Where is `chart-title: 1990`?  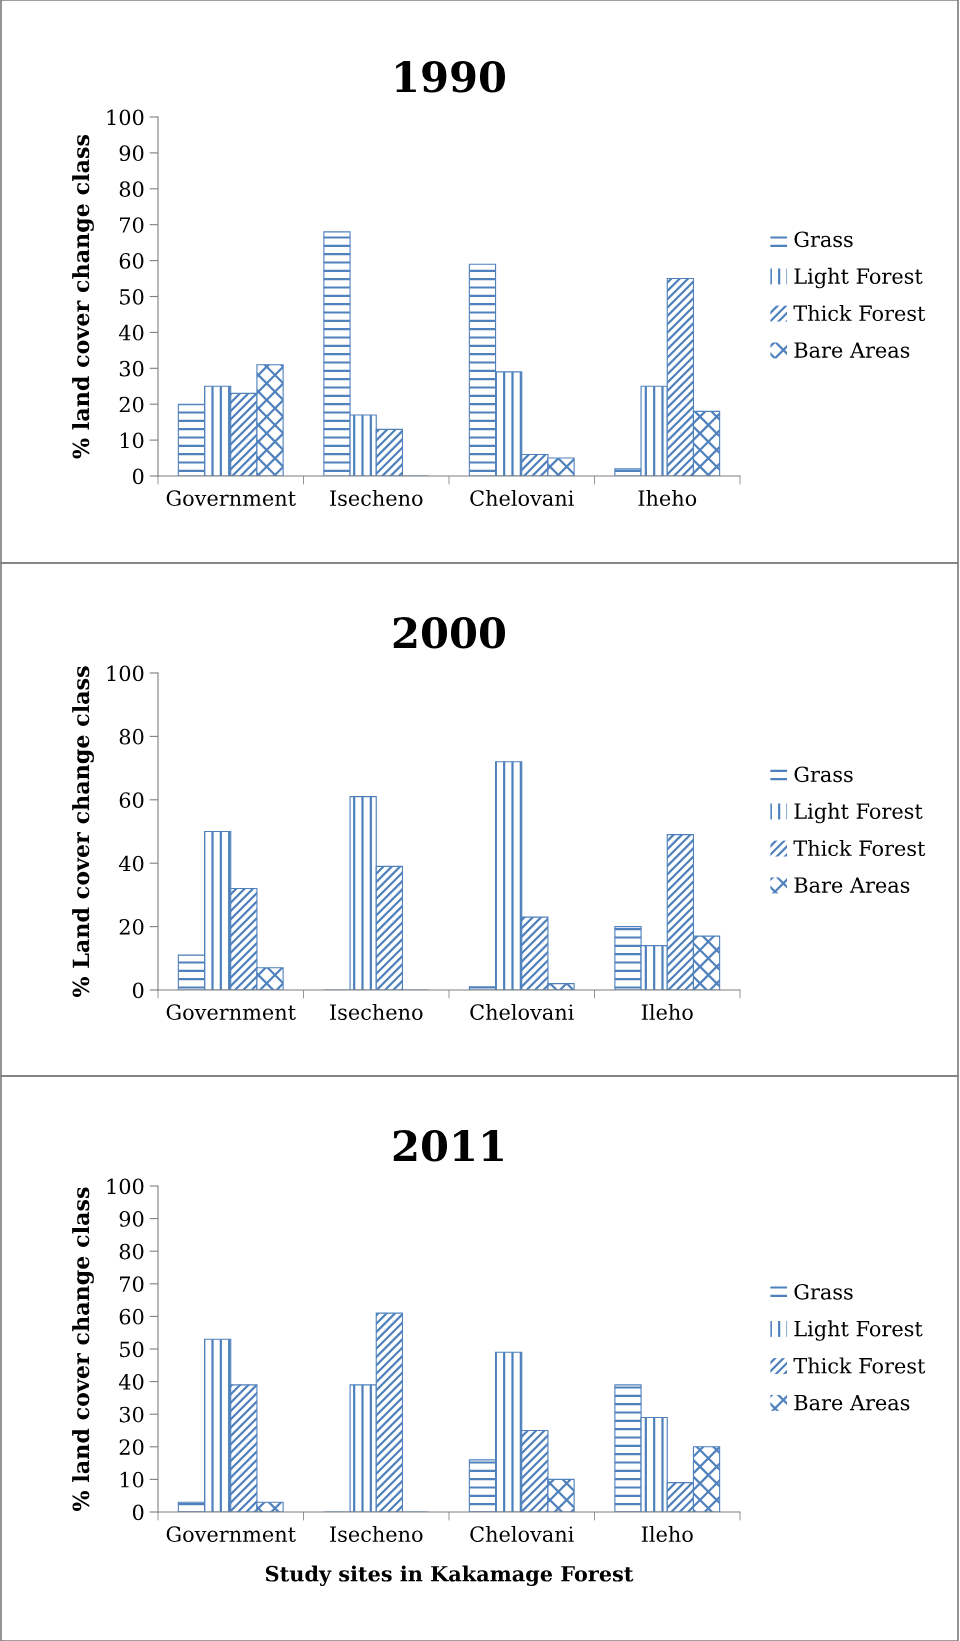
chart-title: 1990 is located at coordinates (451, 77).